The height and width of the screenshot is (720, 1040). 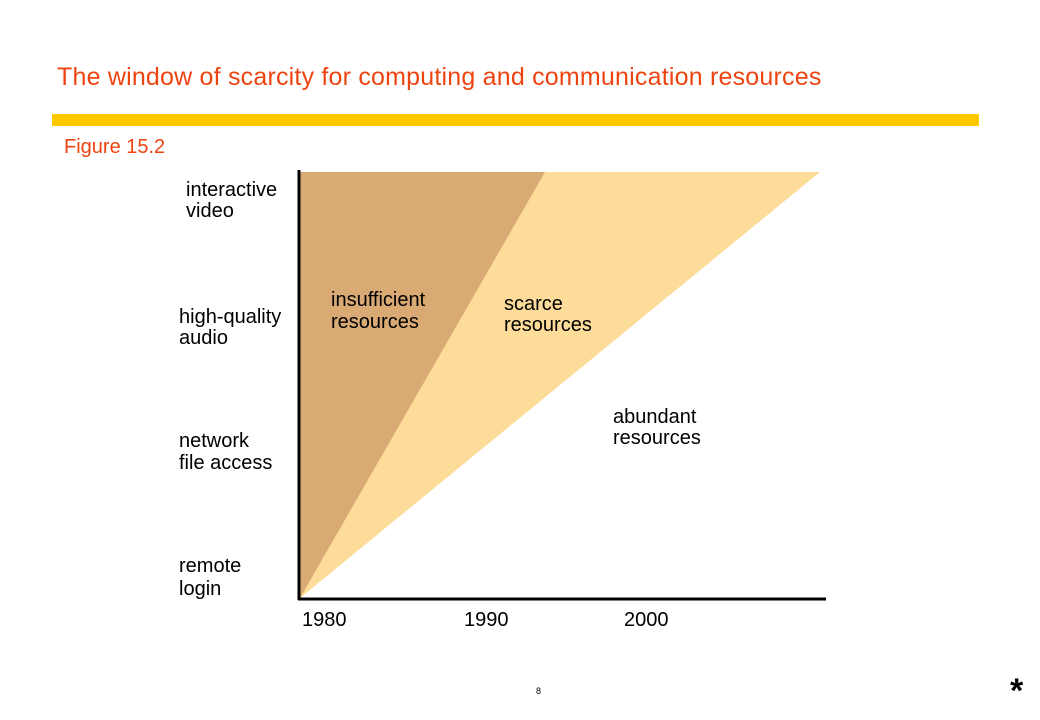 I want to click on region-label-abundant-line2: resources, so click(x=657, y=438).